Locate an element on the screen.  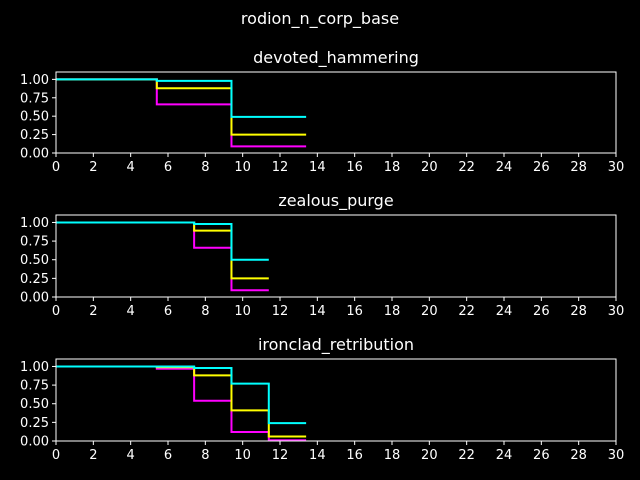
panel-title: ironclad_retribution is located at coordinates (336, 345).